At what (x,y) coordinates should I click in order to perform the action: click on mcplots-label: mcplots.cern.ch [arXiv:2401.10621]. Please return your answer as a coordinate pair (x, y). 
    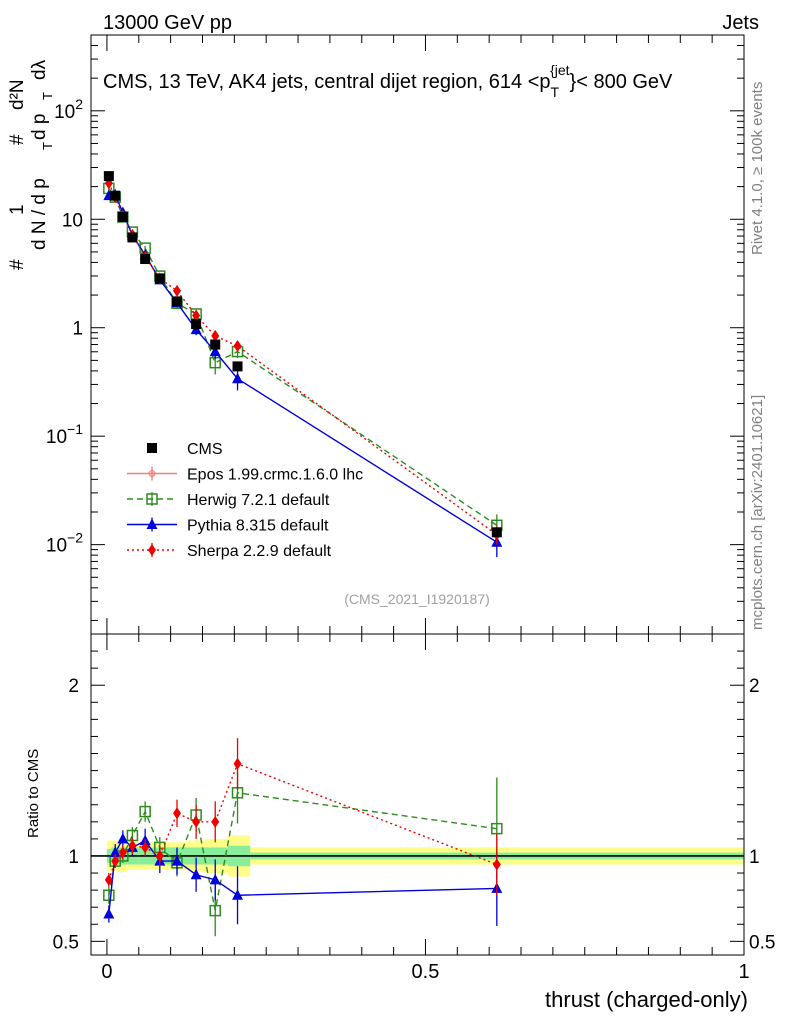
    Looking at the image, I should click on (757, 512).